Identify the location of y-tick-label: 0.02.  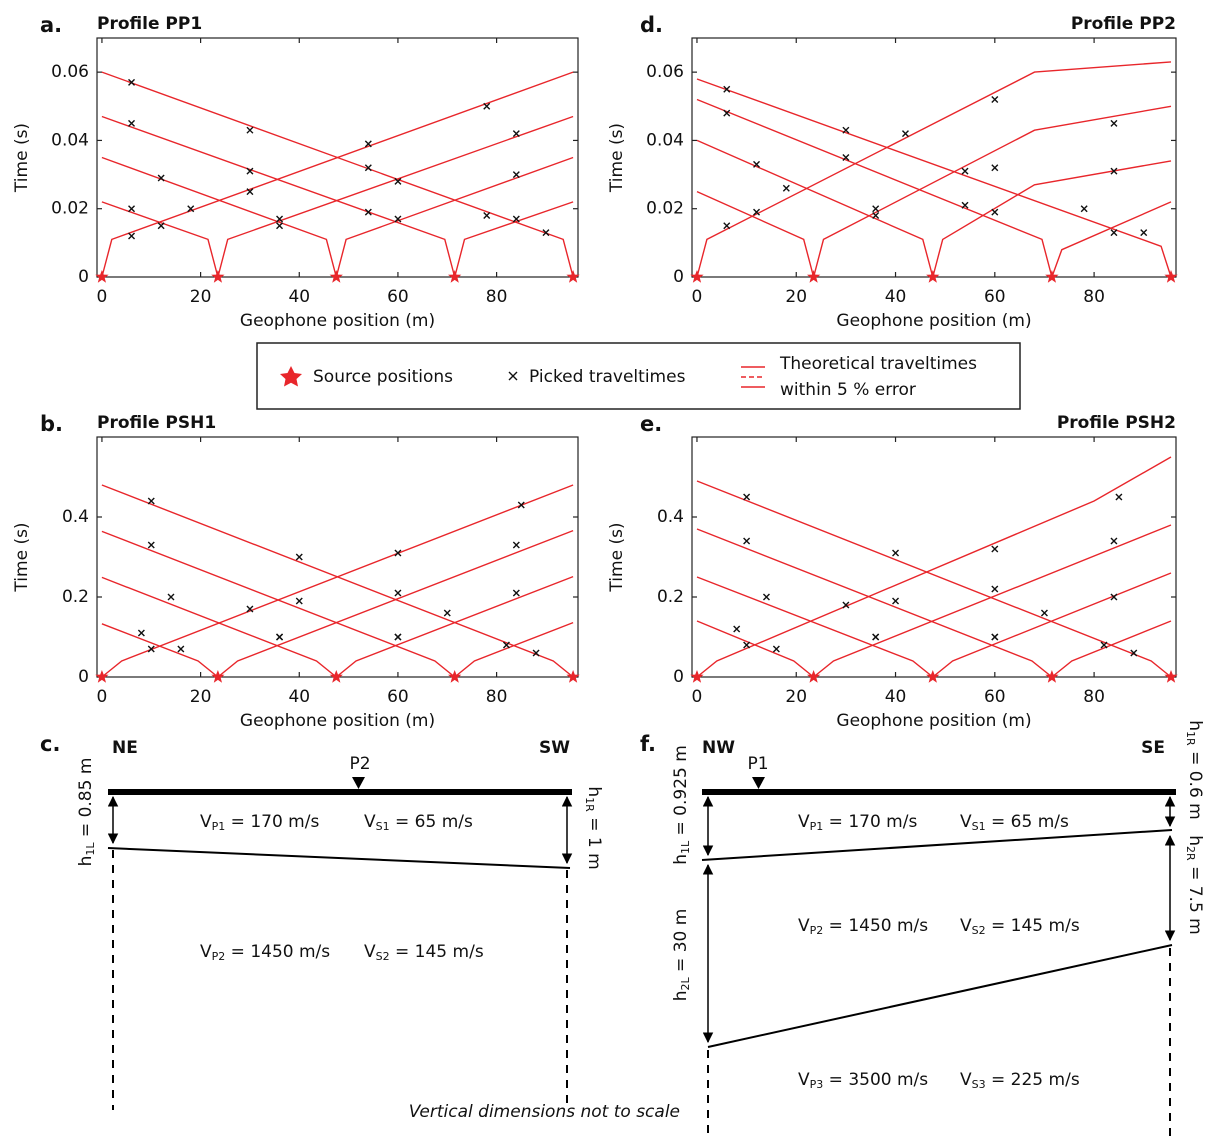
(70, 209).